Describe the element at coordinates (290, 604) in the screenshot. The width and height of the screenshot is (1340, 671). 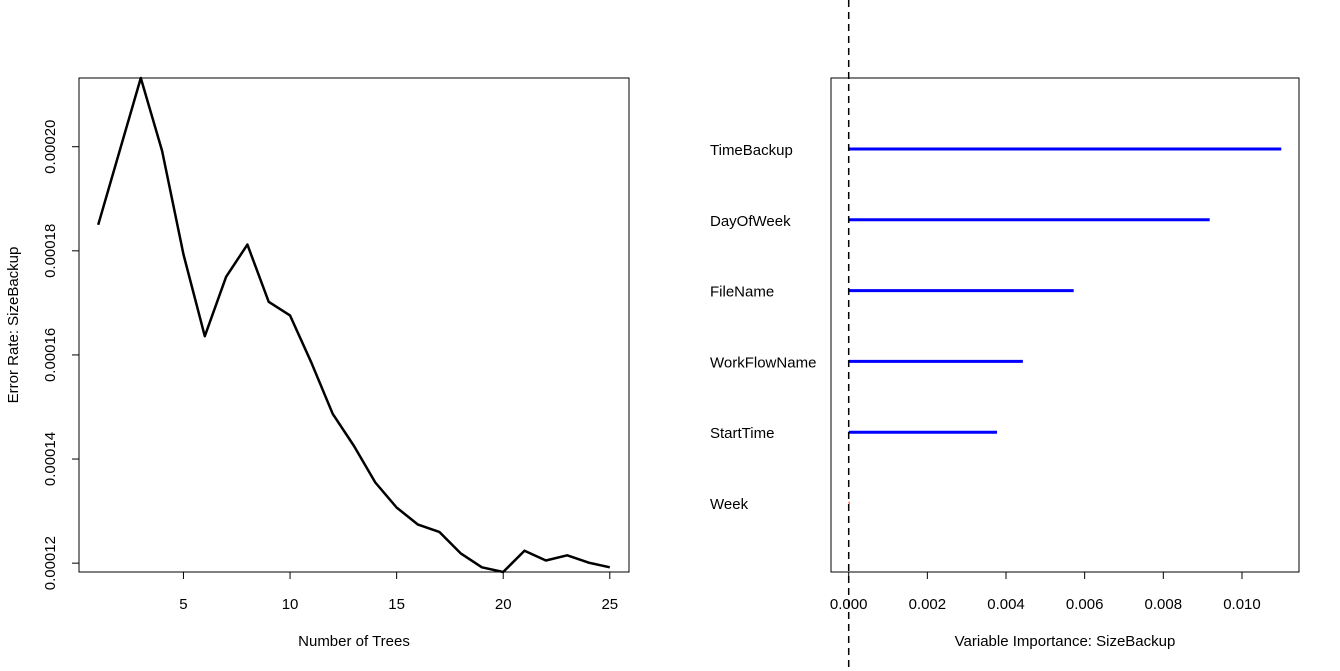
I see `x-tick-label: 10` at that location.